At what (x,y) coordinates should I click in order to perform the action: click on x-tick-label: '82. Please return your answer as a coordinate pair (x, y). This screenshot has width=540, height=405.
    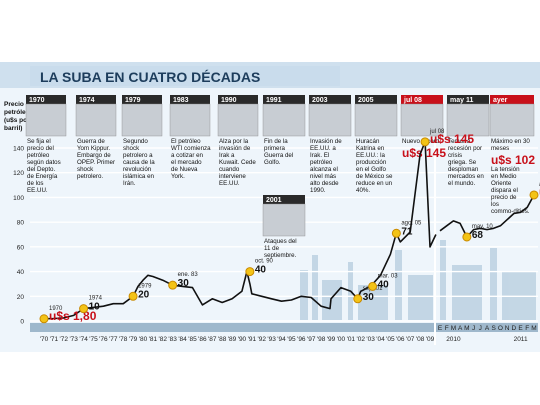
    Looking at the image, I should click on (163, 339).